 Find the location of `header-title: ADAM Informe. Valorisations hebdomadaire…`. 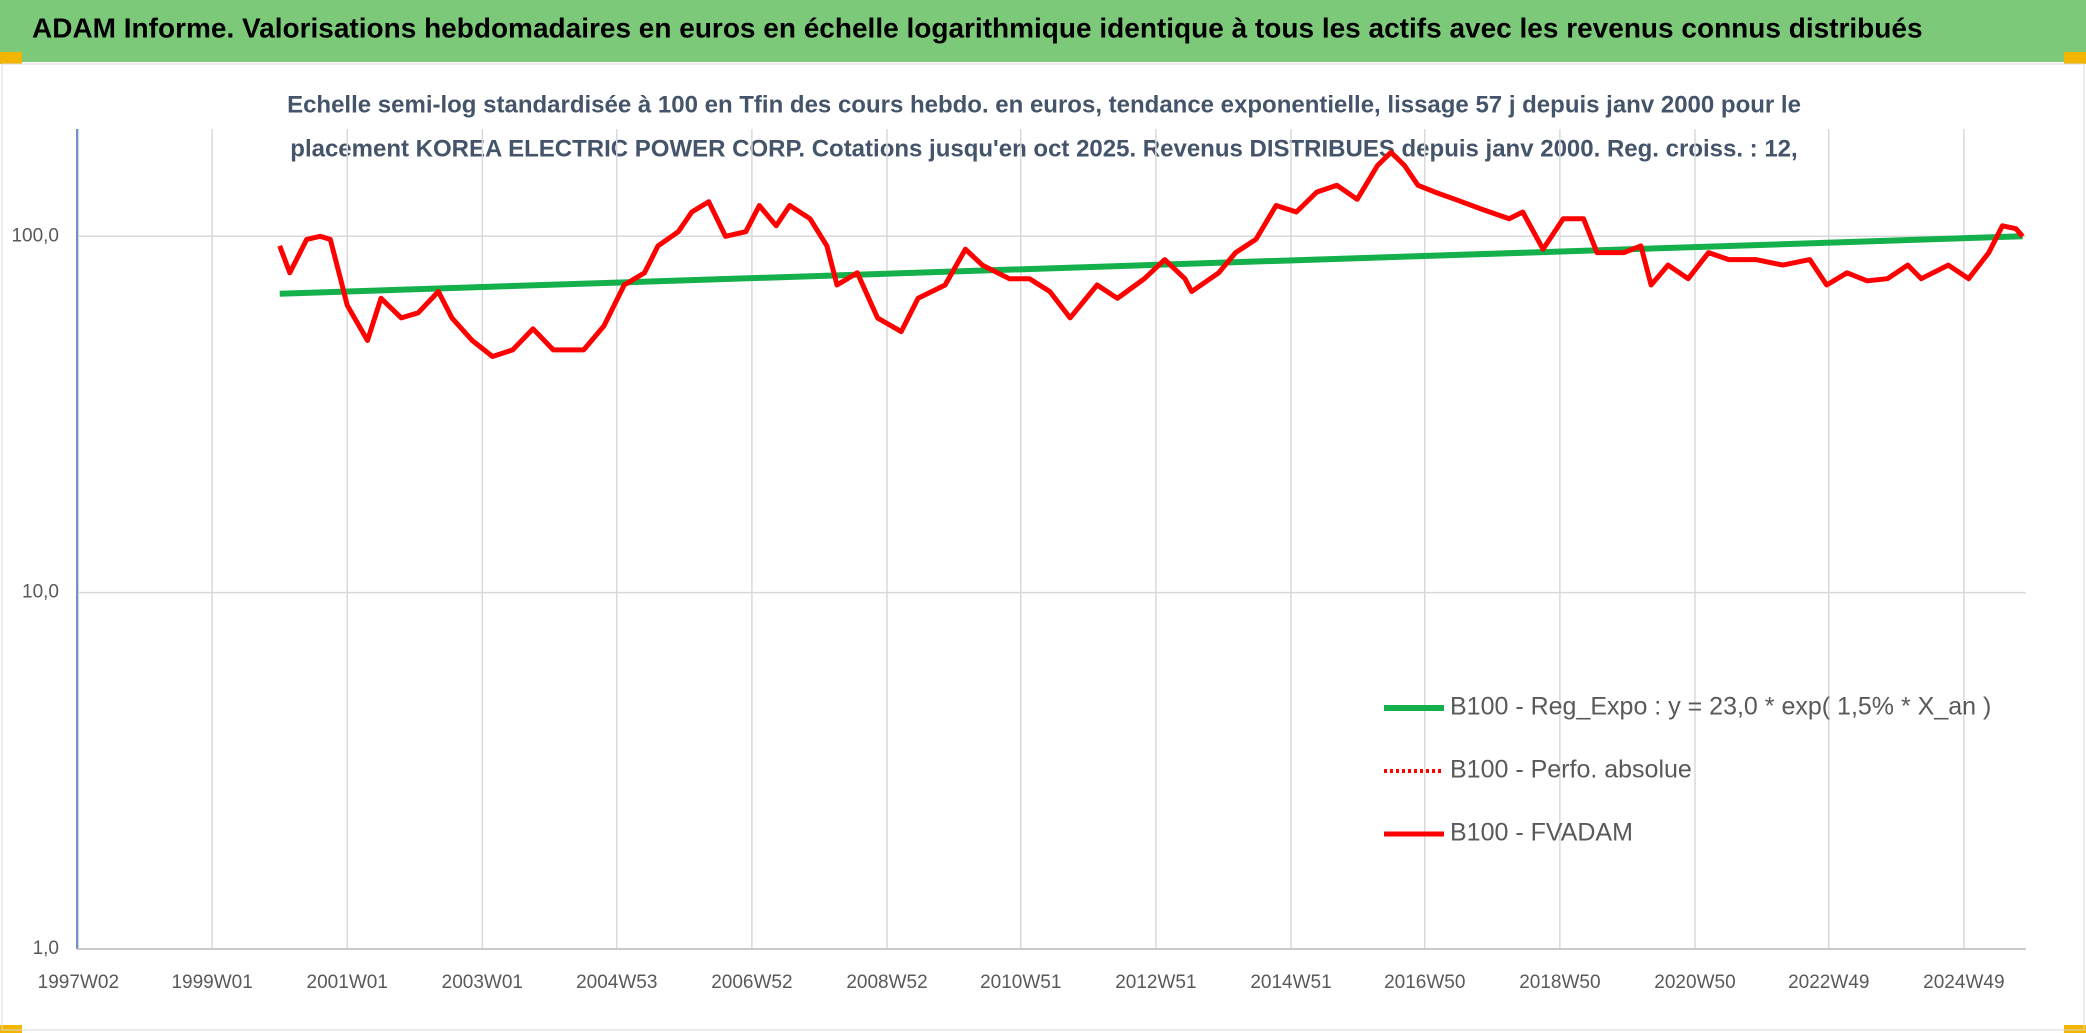

header-title: ADAM Informe. Valorisations hebdomadaire… is located at coordinates (977, 27).